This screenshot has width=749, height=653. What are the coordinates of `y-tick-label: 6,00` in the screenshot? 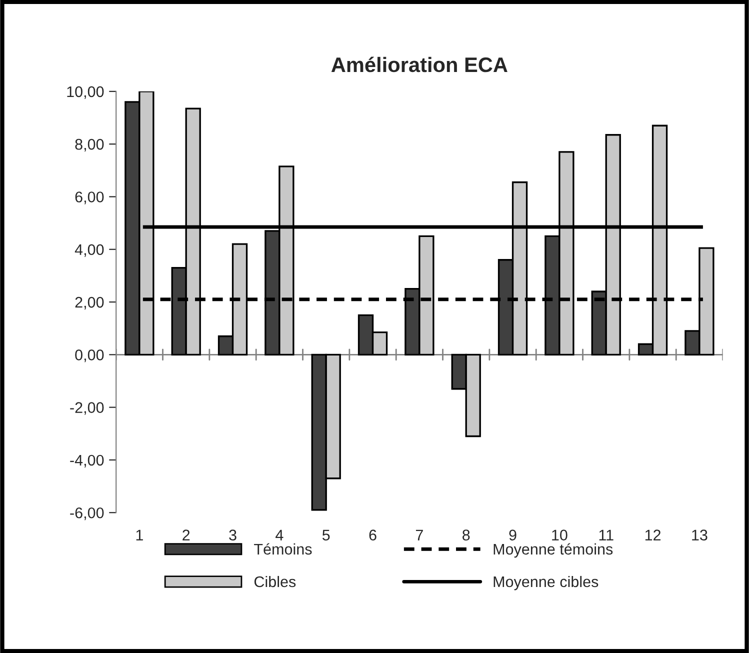 It's located at (89, 198).